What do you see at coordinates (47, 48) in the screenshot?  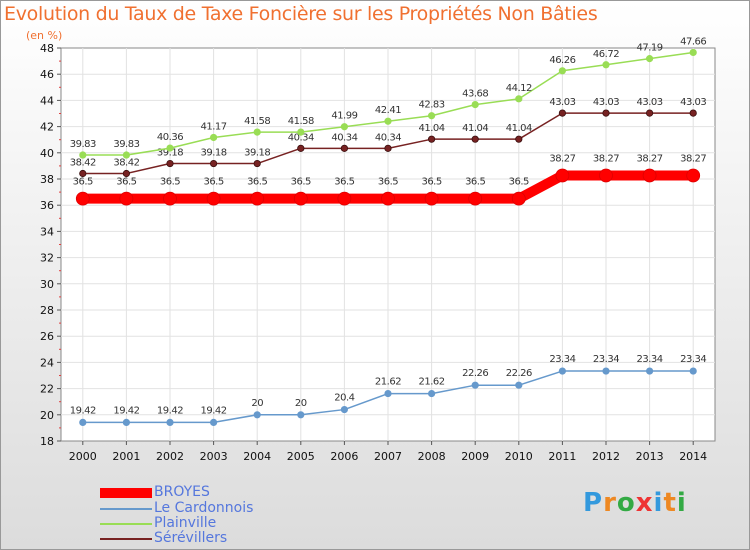 I see `y-tick-label: 48` at bounding box center [47, 48].